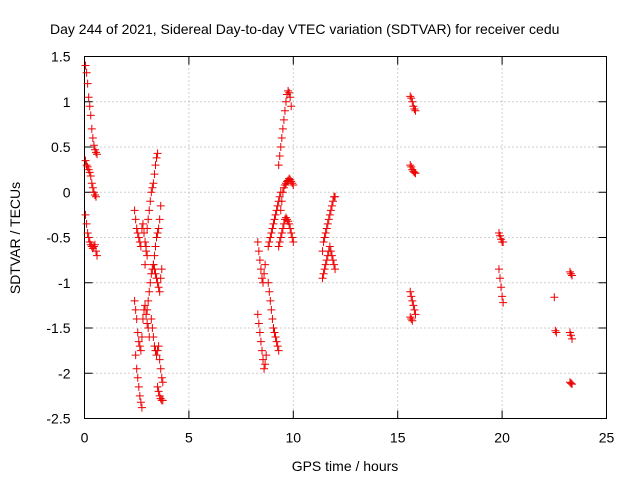 This screenshot has height=480, width=640. What do you see at coordinates (398, 438) in the screenshot?
I see `x-tick-label: 15` at bounding box center [398, 438].